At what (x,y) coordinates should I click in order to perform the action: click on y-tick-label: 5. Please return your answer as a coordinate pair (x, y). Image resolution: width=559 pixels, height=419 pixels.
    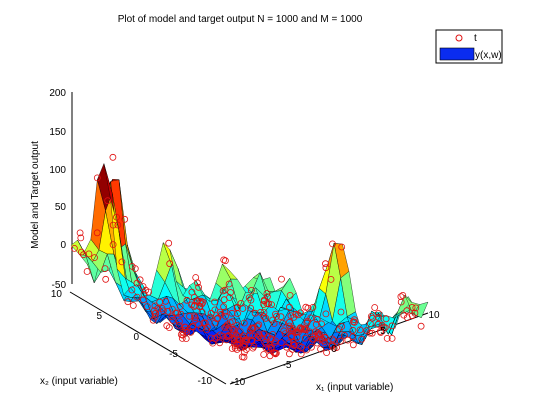
    Looking at the image, I should click on (99, 316).